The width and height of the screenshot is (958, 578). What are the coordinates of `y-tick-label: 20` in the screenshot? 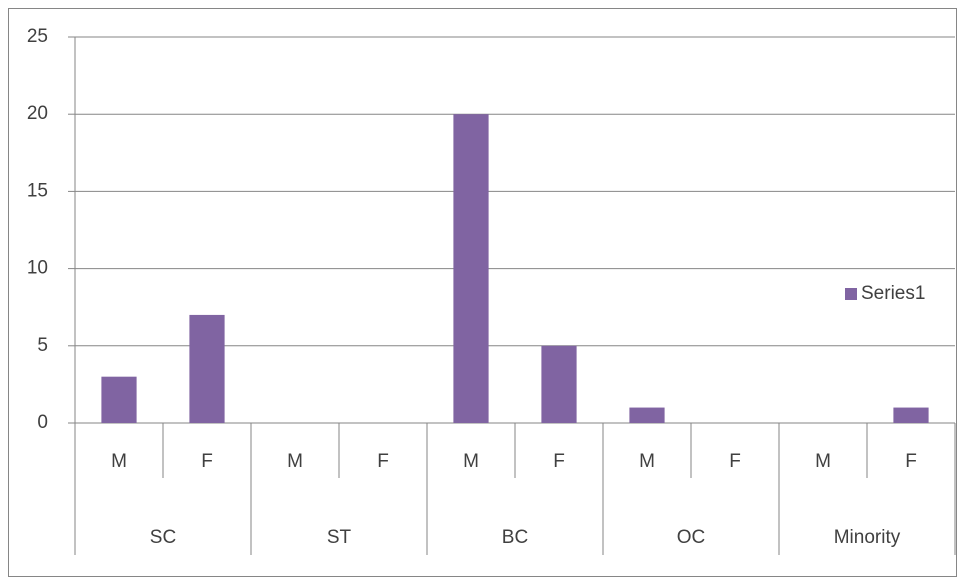 It's located at (37, 113).